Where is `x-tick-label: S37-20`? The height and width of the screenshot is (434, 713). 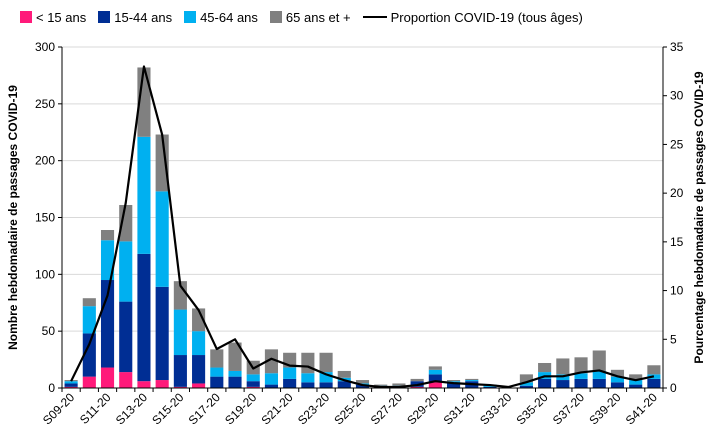 x-tick-label: S37-20 is located at coordinates (568, 408).